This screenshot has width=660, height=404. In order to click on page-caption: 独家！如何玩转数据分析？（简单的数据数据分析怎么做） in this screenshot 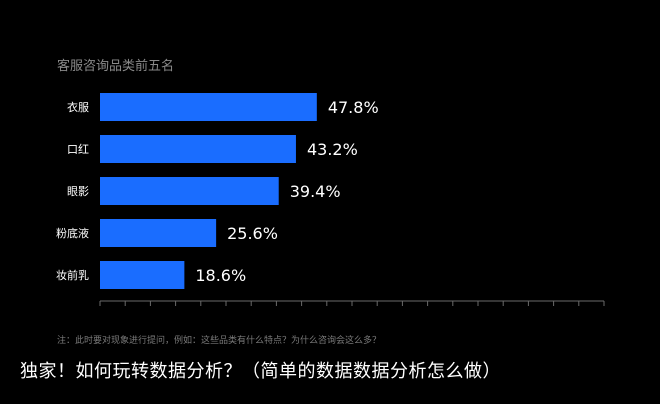, I will do `click(260, 371)`.